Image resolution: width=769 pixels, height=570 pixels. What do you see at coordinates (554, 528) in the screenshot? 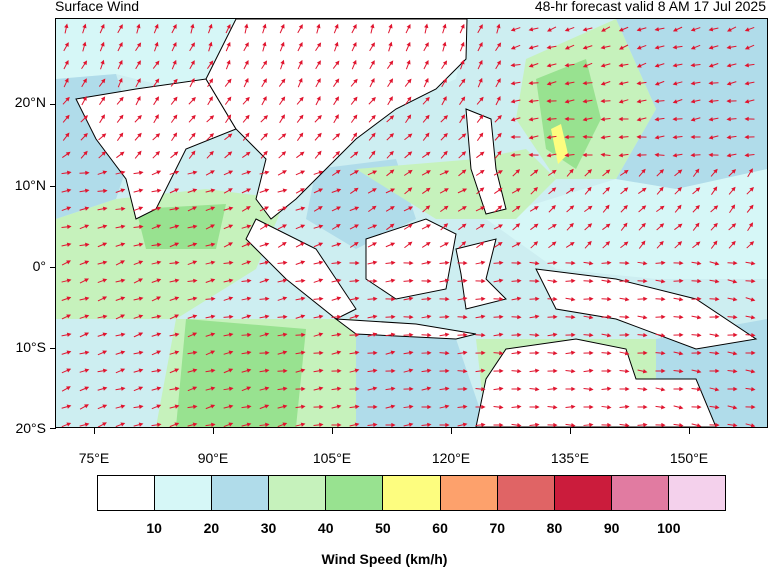
I see `legend-label: 80` at bounding box center [554, 528].